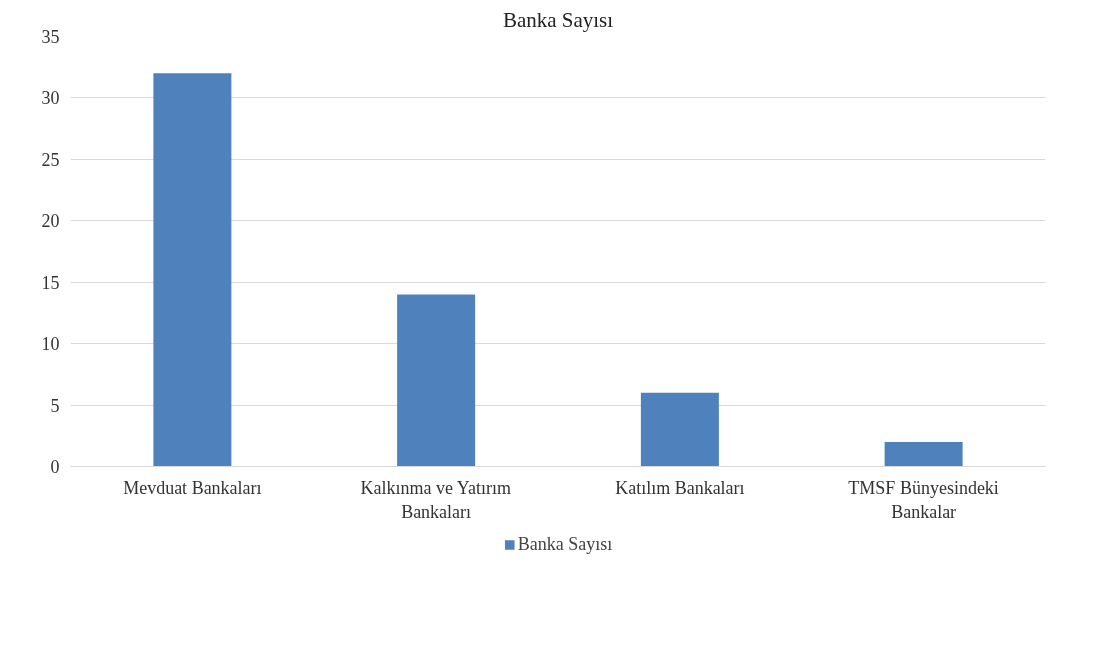 This screenshot has height=655, width=1096. Describe the element at coordinates (680, 487) in the screenshot. I see `x-tick-label: Katılım Bankaları` at that location.